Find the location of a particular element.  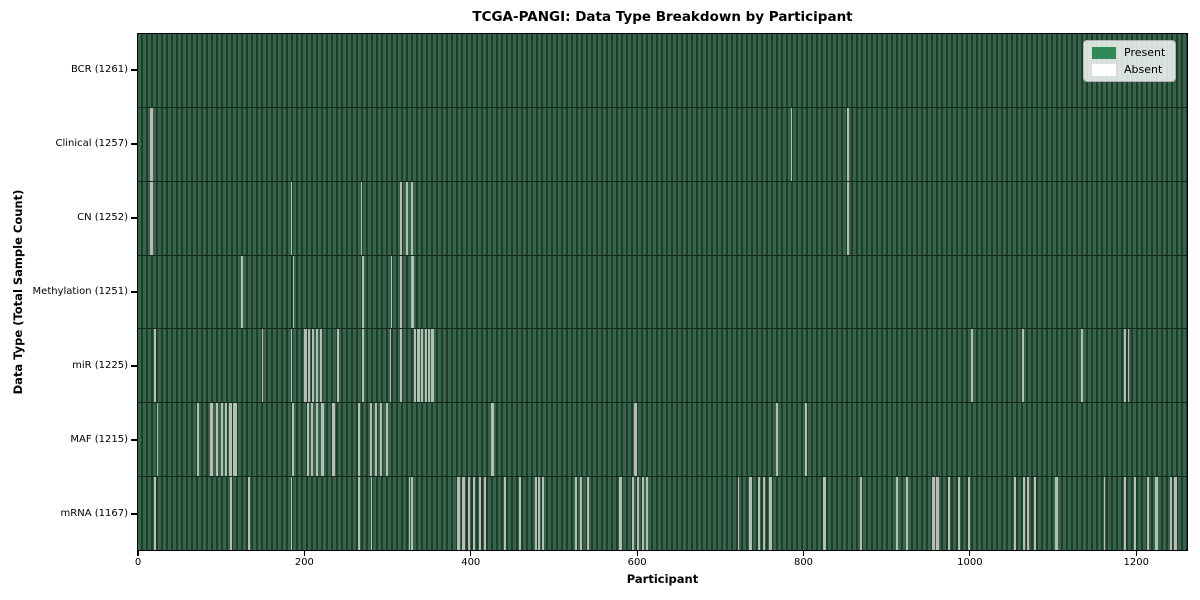

x-tick-label-800: 800 is located at coordinates (803, 562).